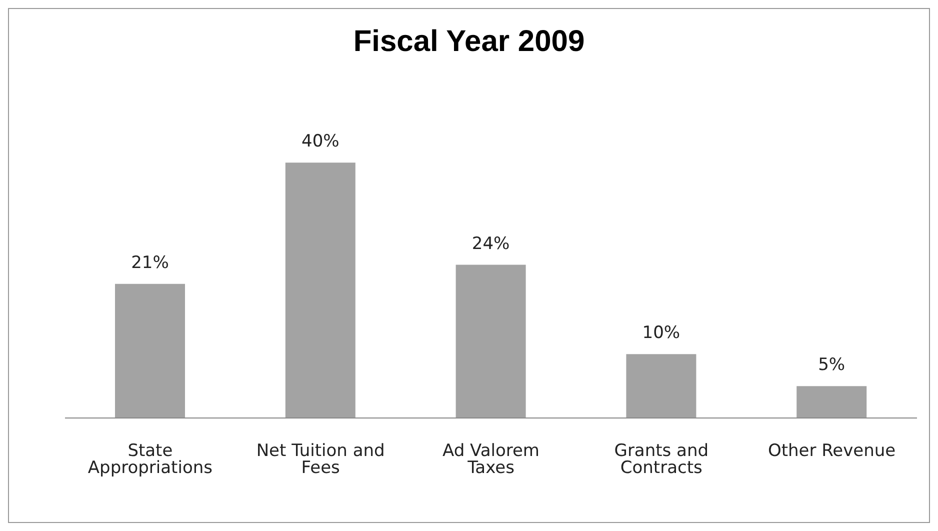  I want to click on data-label: 10%, so click(661, 333).